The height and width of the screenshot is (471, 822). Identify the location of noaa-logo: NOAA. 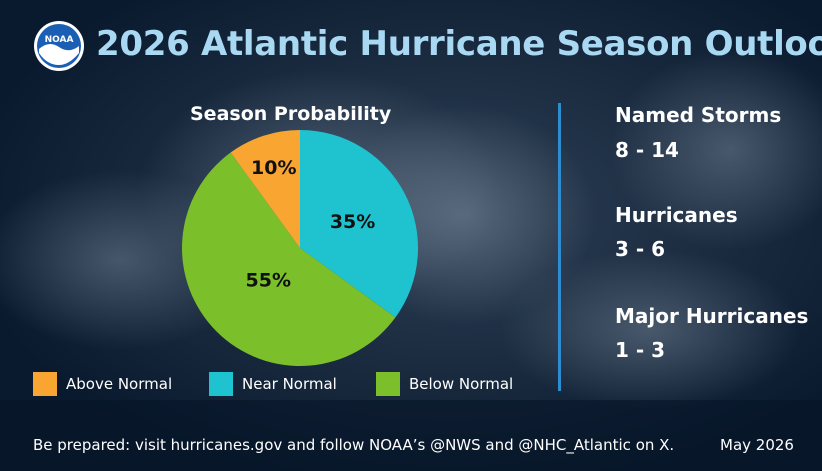
(59, 46).